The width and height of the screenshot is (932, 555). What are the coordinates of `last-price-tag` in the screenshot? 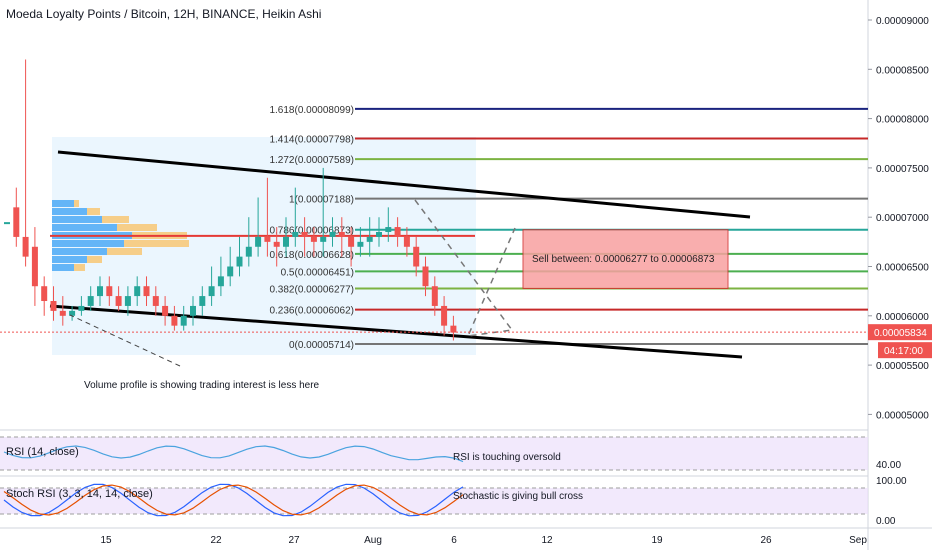 It's located at (900, 332).